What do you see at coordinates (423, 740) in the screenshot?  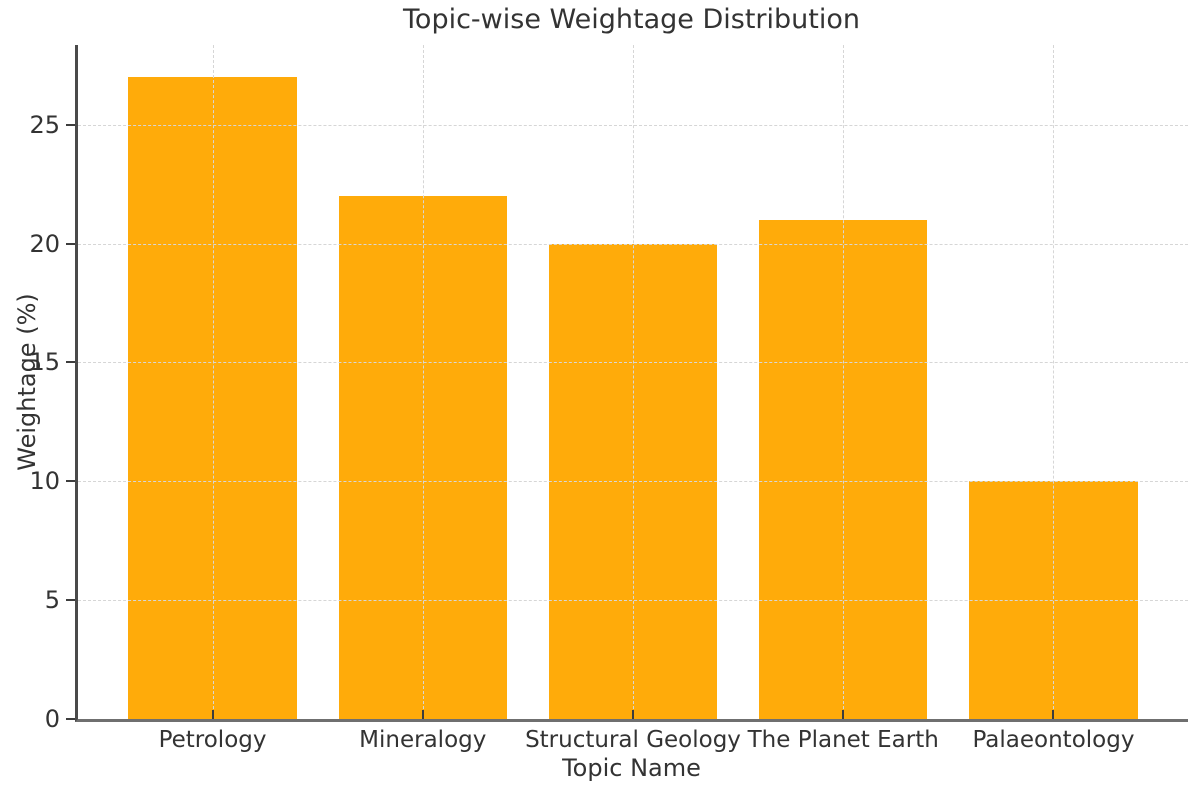 I see `x-tick-label-mineralogy: Mineralogy` at bounding box center [423, 740].